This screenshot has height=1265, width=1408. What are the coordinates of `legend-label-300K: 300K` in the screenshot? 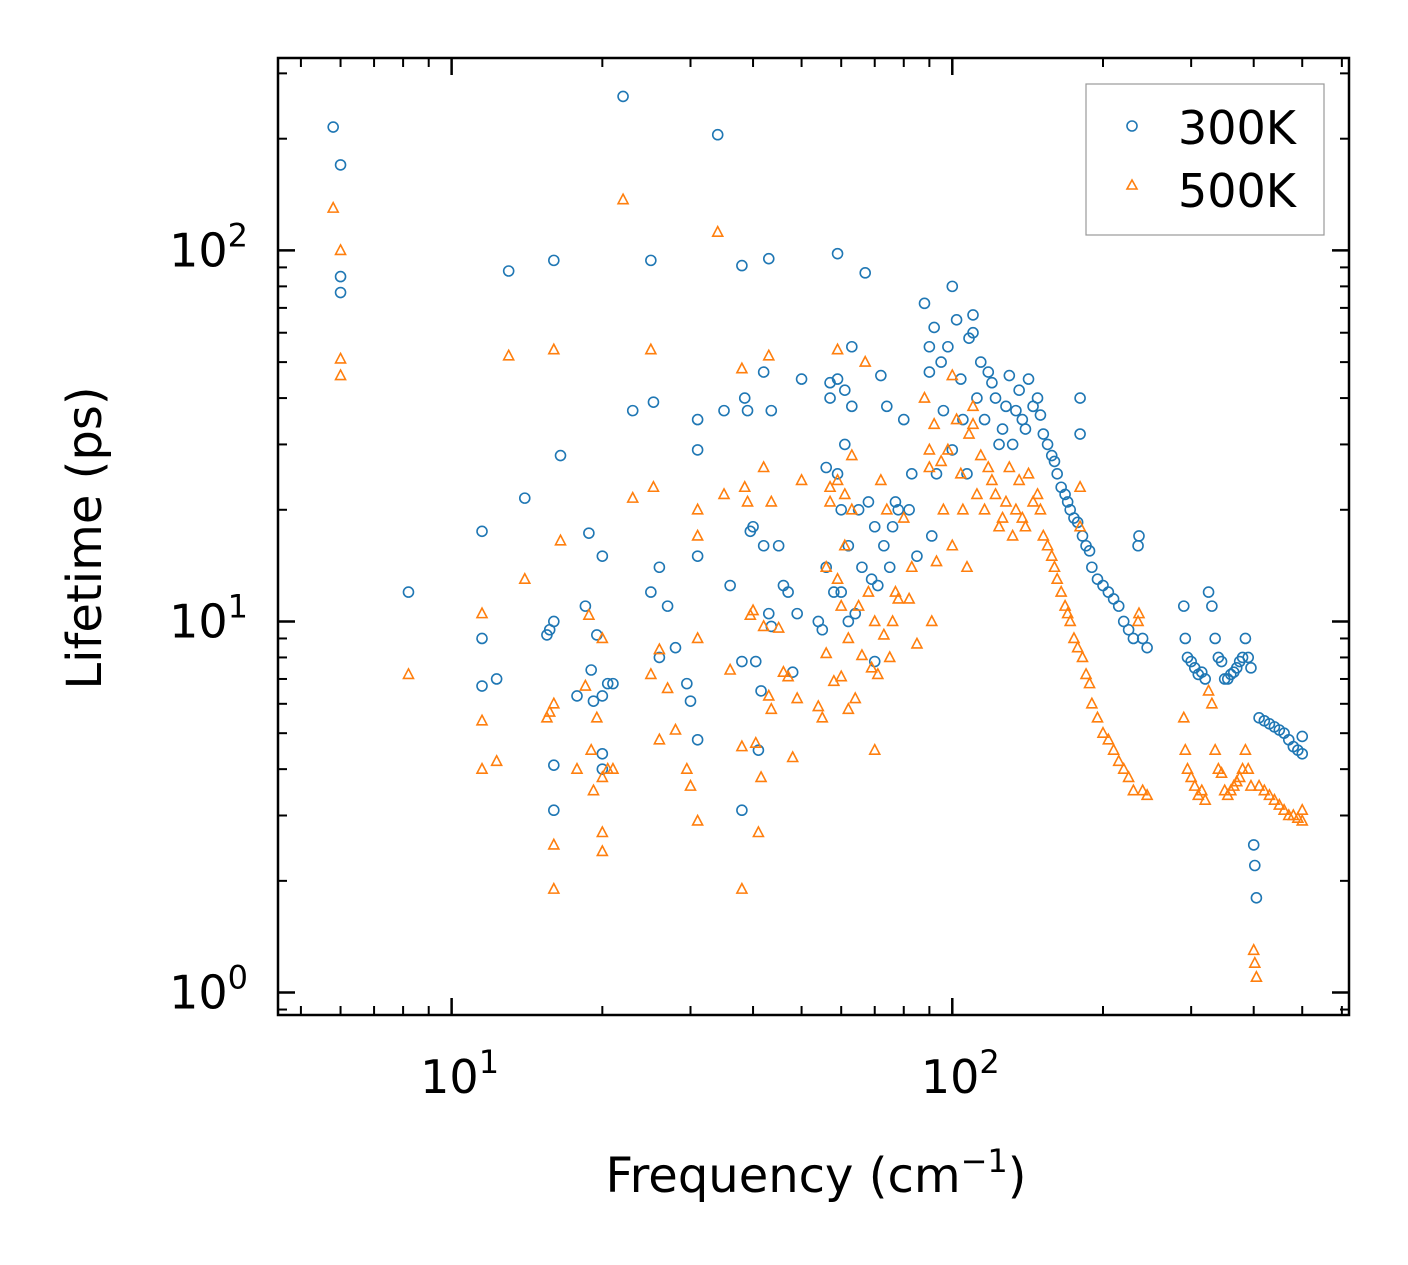 It's located at (1238, 128).